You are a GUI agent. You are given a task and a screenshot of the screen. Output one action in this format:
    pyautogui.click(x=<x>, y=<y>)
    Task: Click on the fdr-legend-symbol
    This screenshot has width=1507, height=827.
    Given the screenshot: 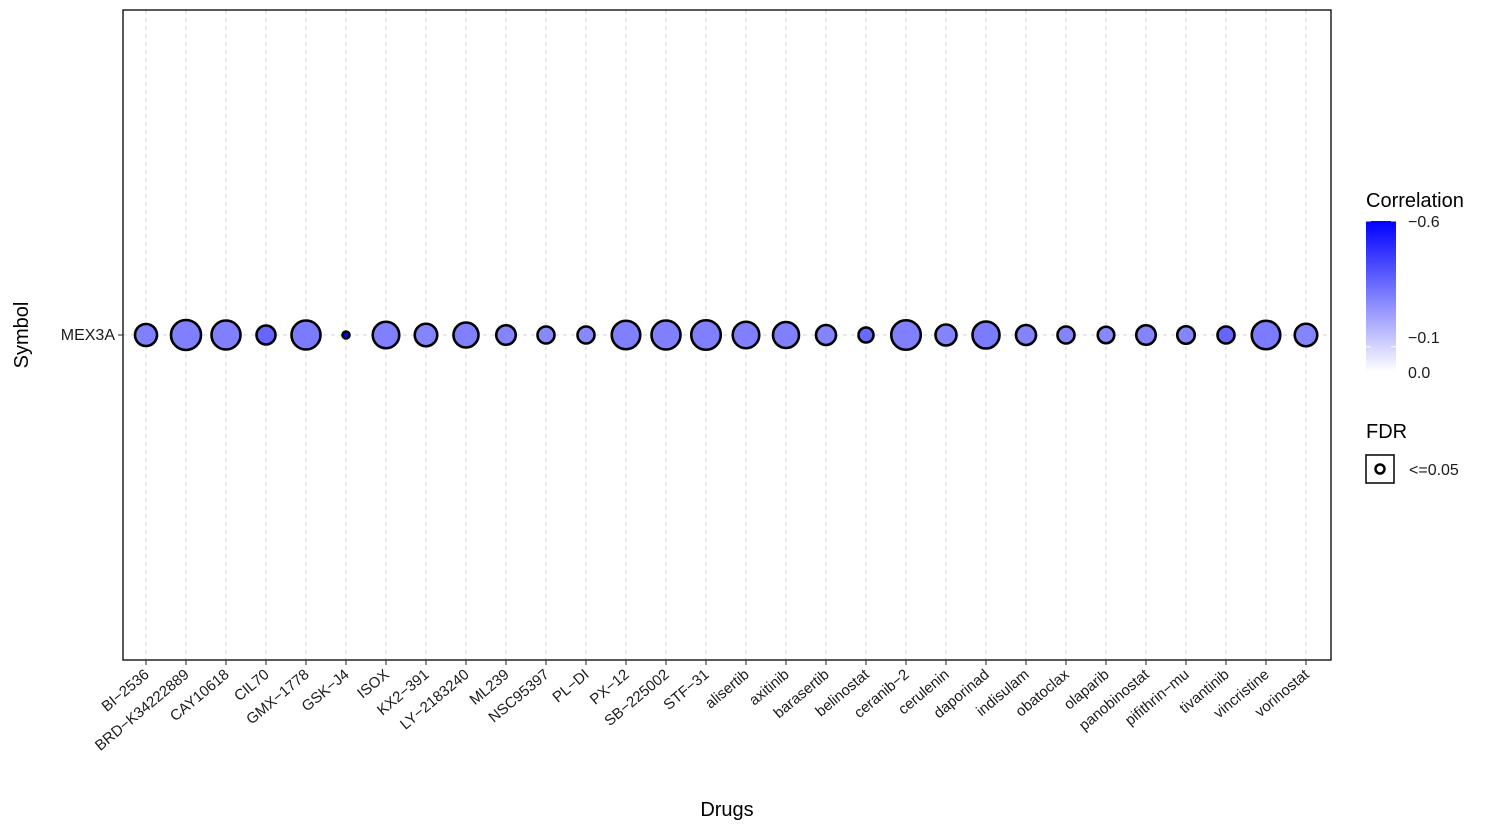 What is the action you would take?
    pyautogui.click(x=1380, y=469)
    